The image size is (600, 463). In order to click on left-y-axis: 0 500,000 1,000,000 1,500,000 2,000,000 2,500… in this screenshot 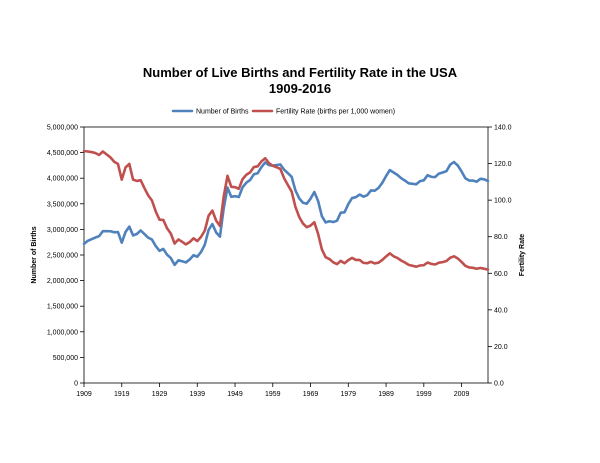, I will do `click(65, 256)`.